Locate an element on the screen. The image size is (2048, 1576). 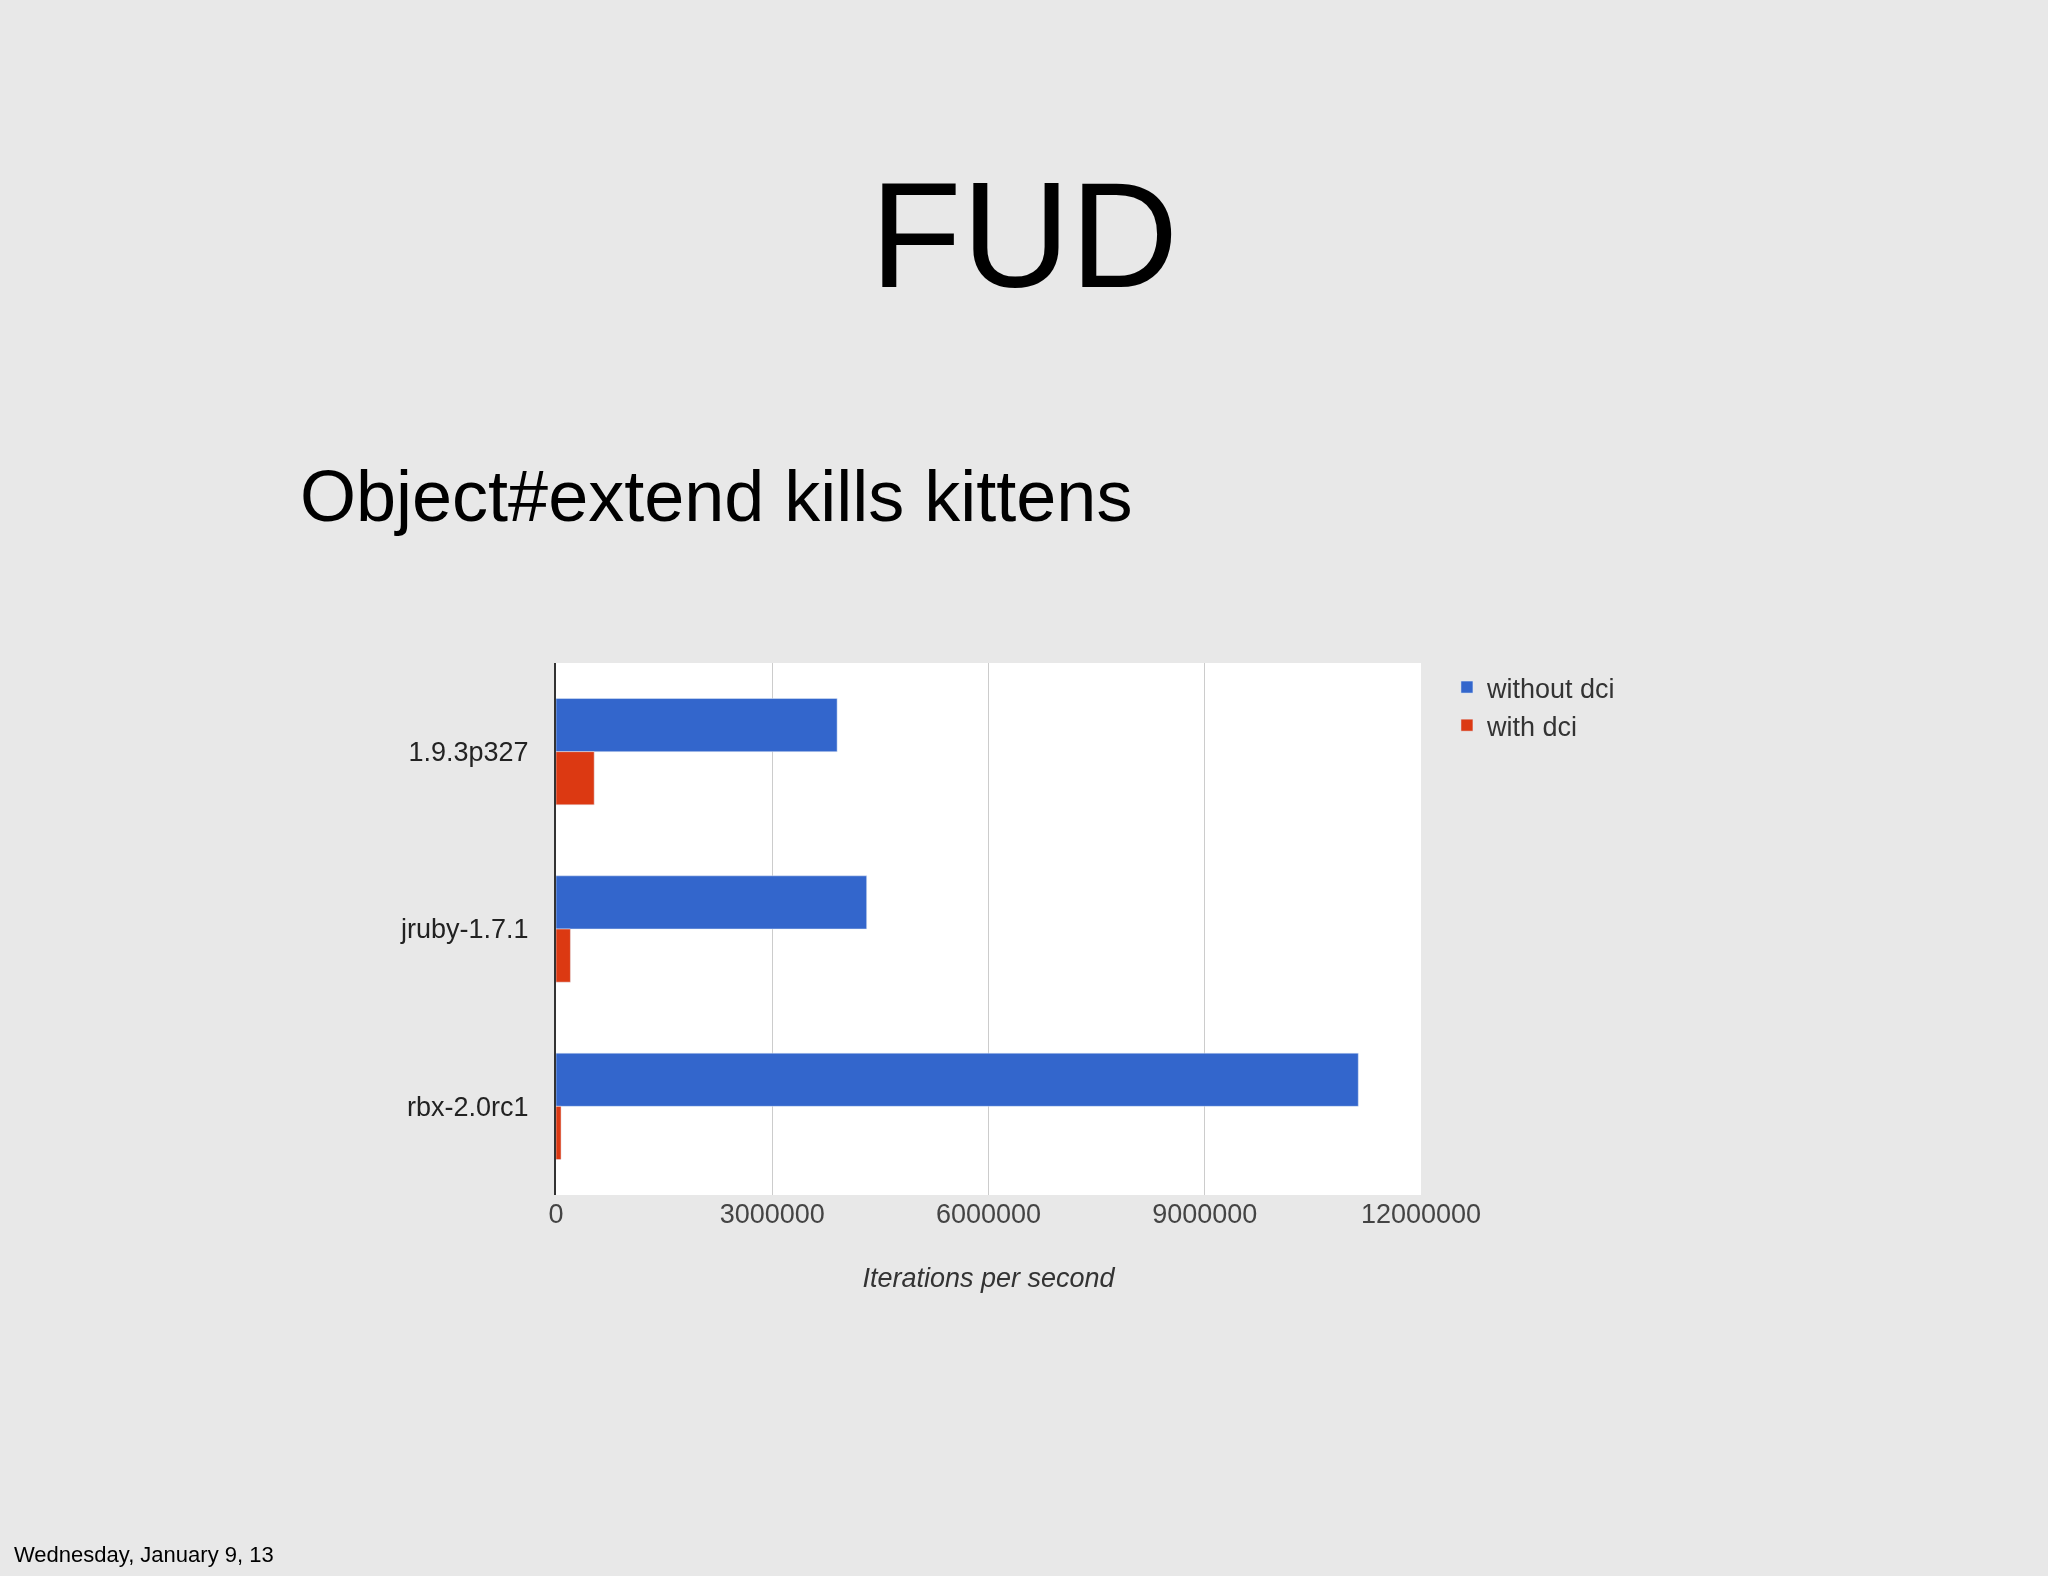
chart-title: FUD is located at coordinates (1024, 235).